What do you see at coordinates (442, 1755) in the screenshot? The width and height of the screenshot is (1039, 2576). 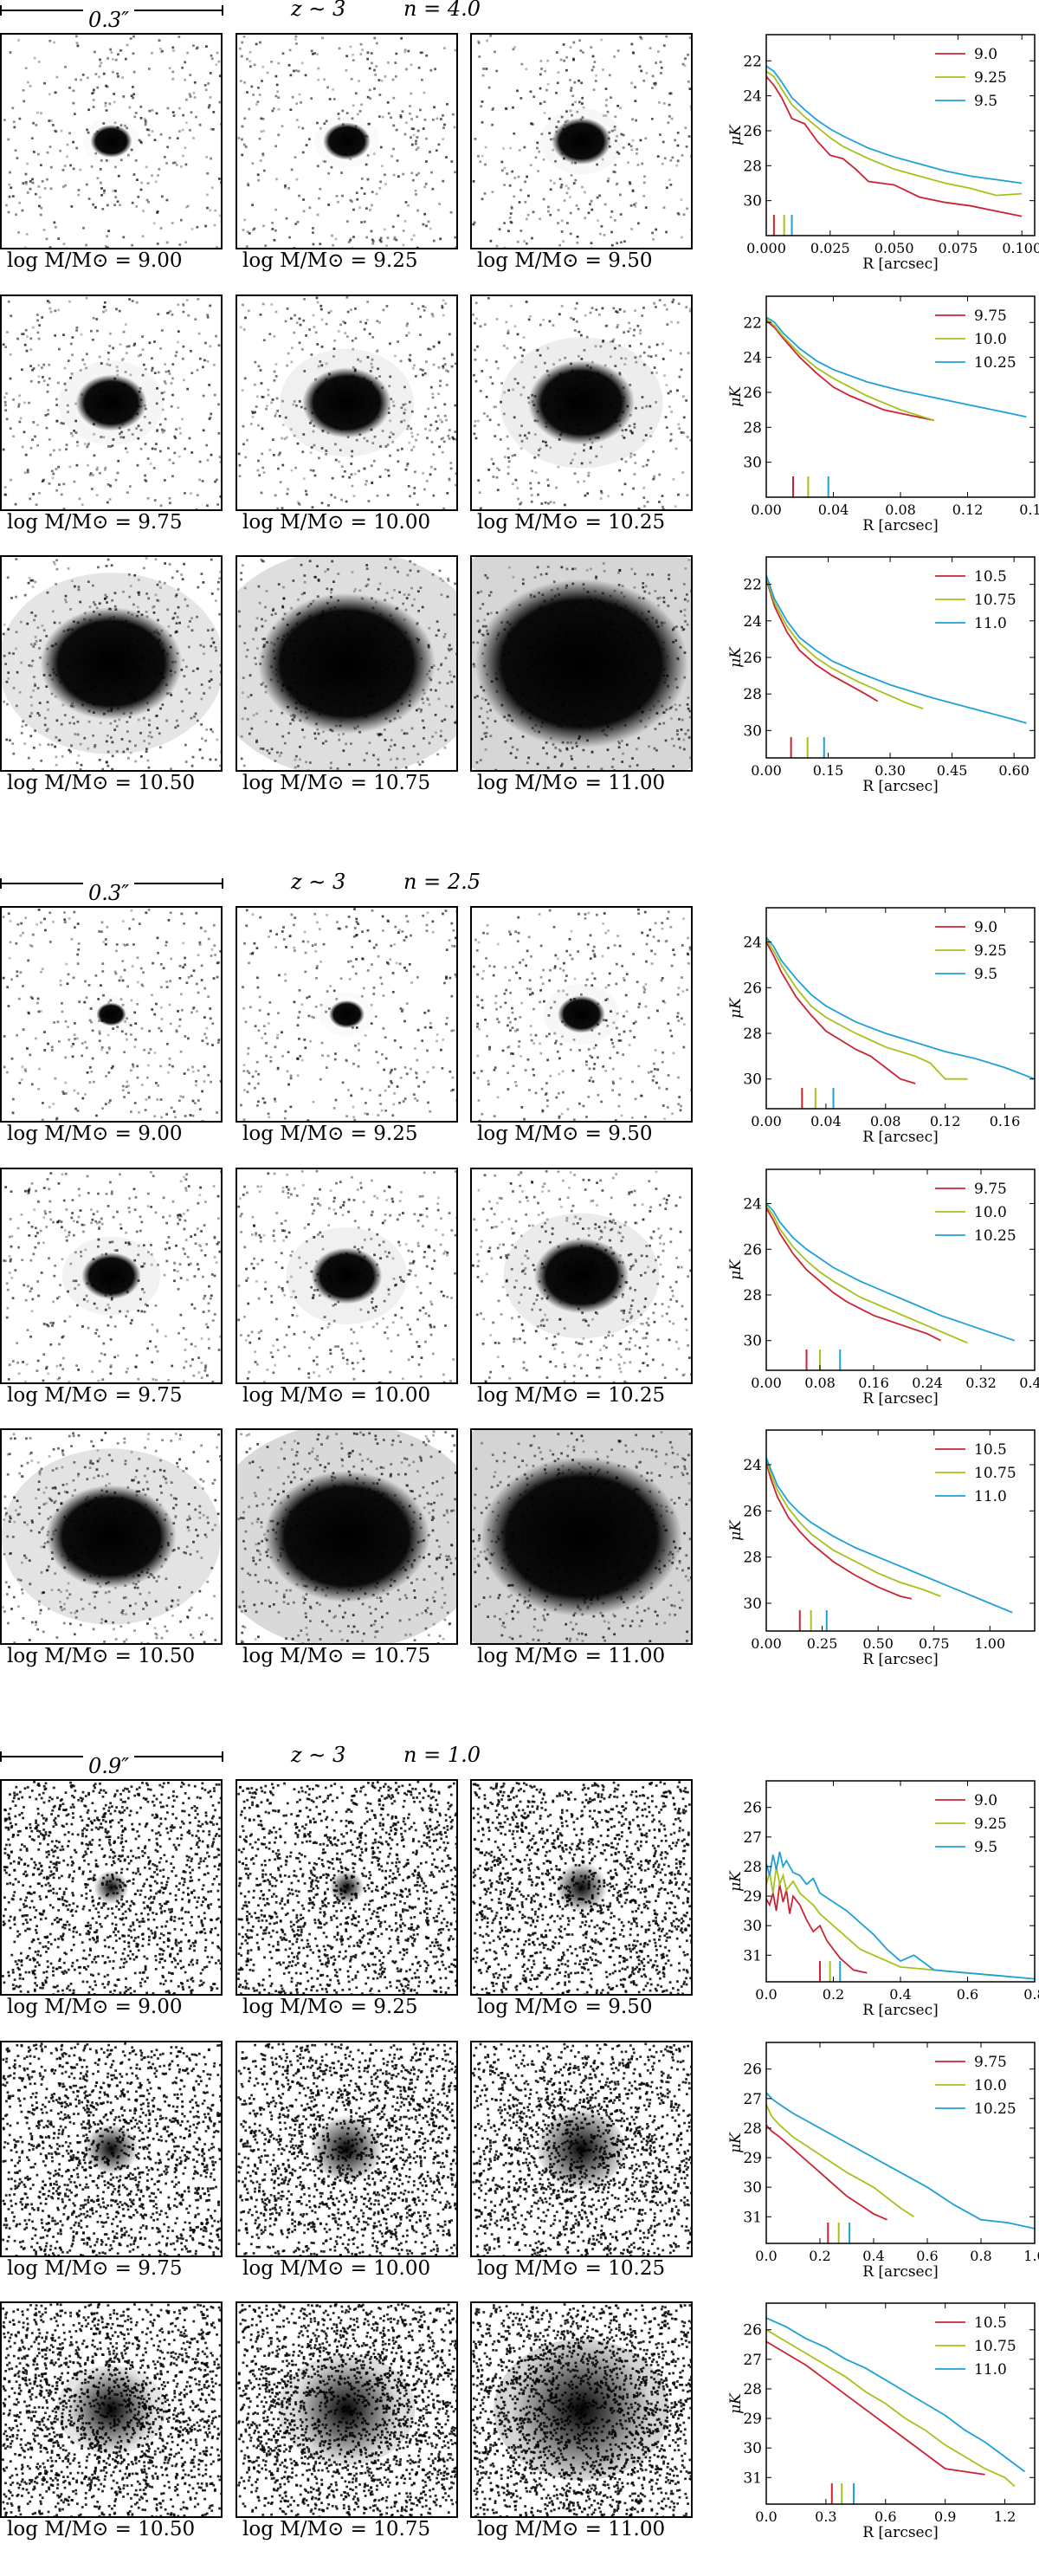 I see `sersic-index-label: n = 1.0` at bounding box center [442, 1755].